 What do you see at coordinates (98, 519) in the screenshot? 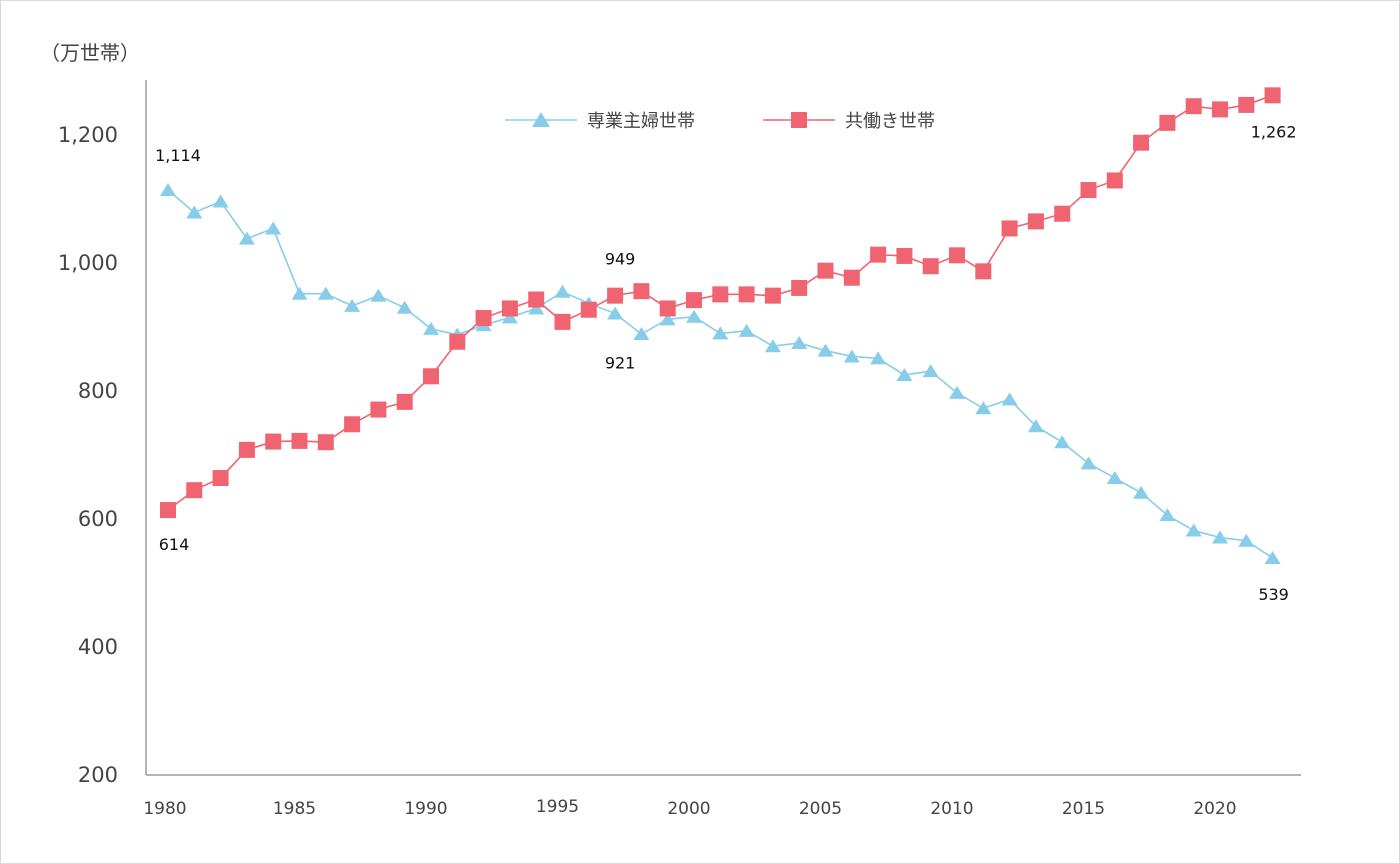
I see `y-tick-label: 600` at bounding box center [98, 519].